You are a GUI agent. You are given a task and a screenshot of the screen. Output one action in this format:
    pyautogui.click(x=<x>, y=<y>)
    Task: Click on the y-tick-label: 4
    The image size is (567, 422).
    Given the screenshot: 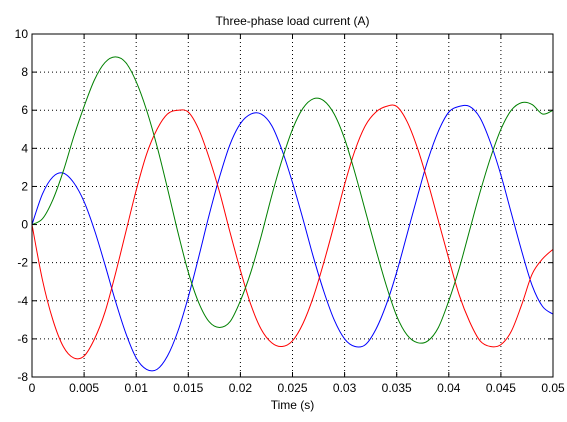 What is the action you would take?
    pyautogui.click(x=24, y=148)
    